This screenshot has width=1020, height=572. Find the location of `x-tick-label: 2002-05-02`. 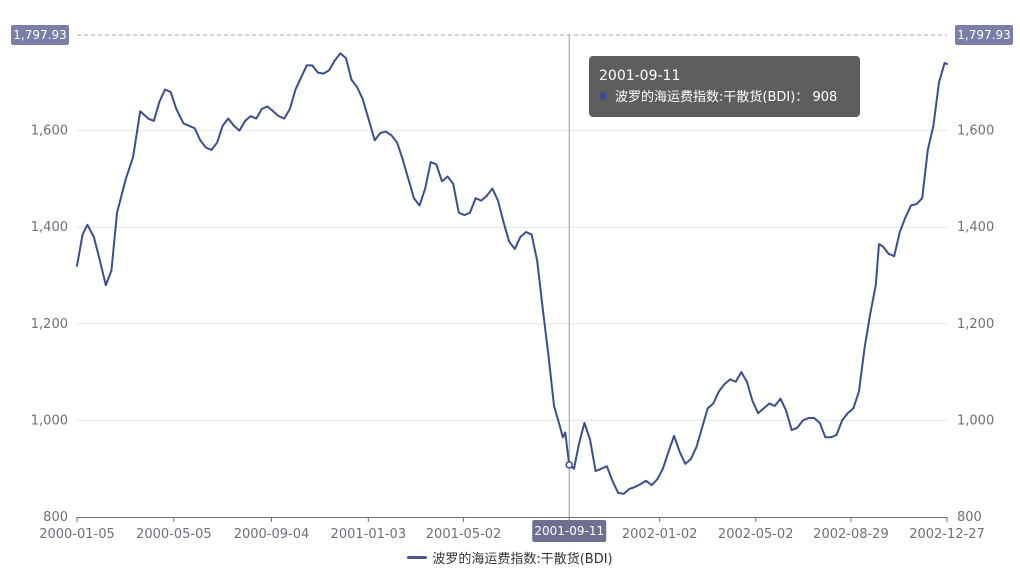

x-tick-label: 2002-05-02 is located at coordinates (756, 534).